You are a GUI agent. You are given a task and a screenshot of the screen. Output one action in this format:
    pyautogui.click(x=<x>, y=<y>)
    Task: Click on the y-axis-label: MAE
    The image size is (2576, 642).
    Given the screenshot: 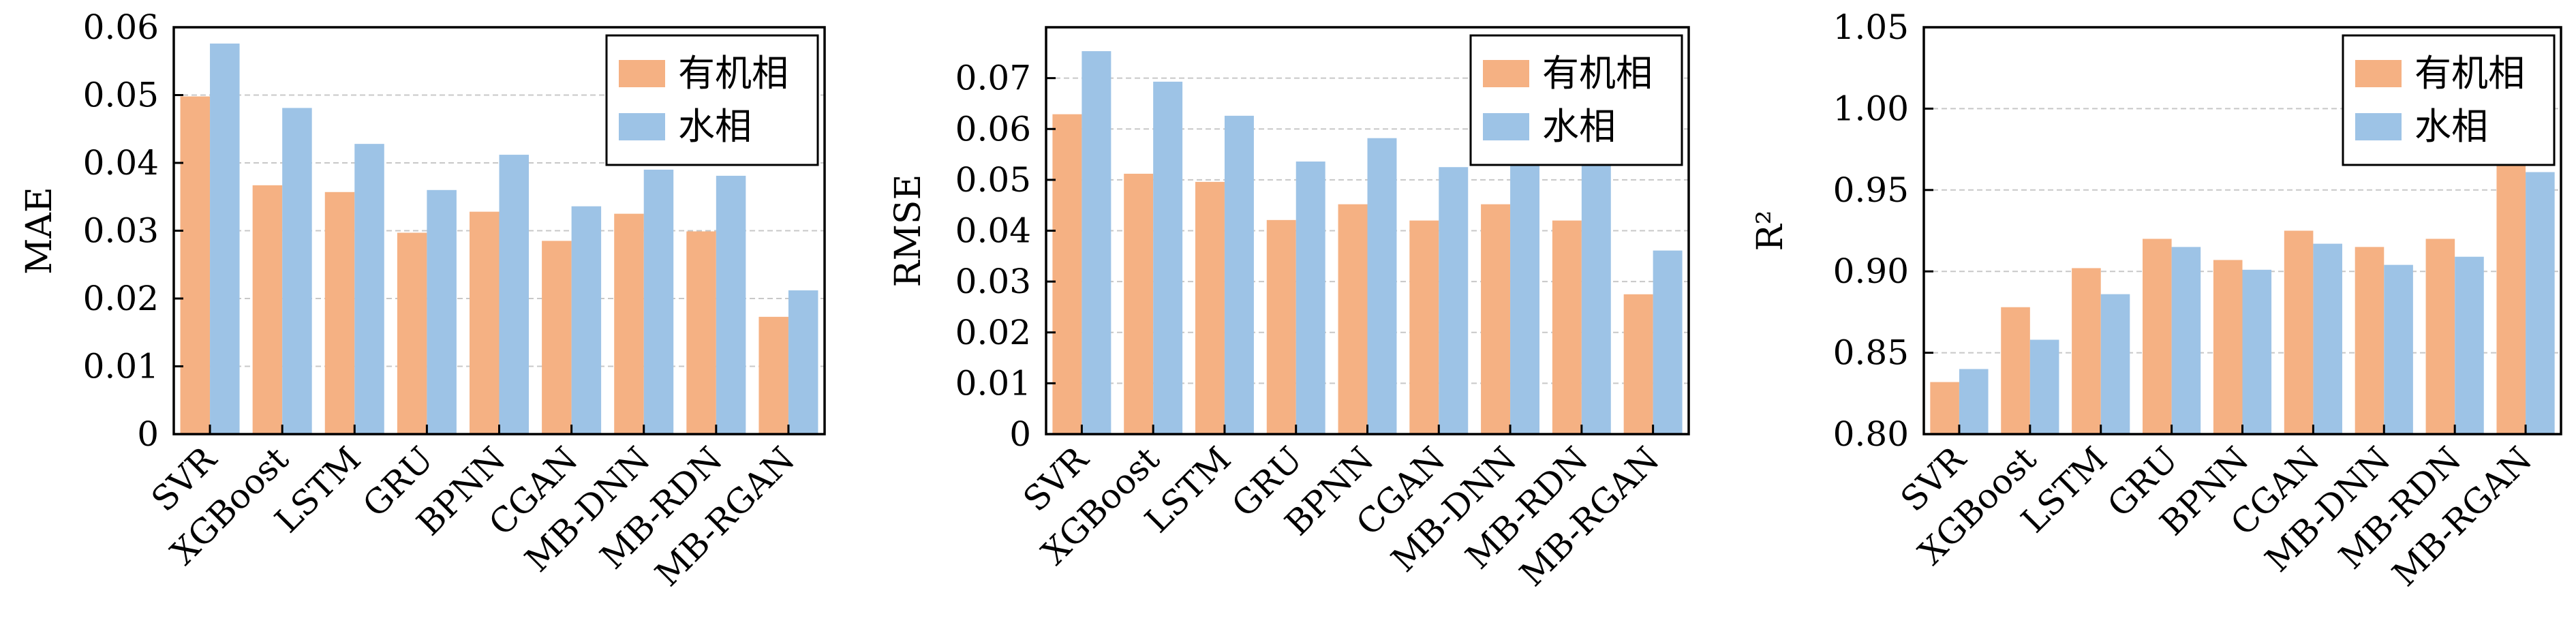 What is the action you would take?
    pyautogui.click(x=39, y=231)
    